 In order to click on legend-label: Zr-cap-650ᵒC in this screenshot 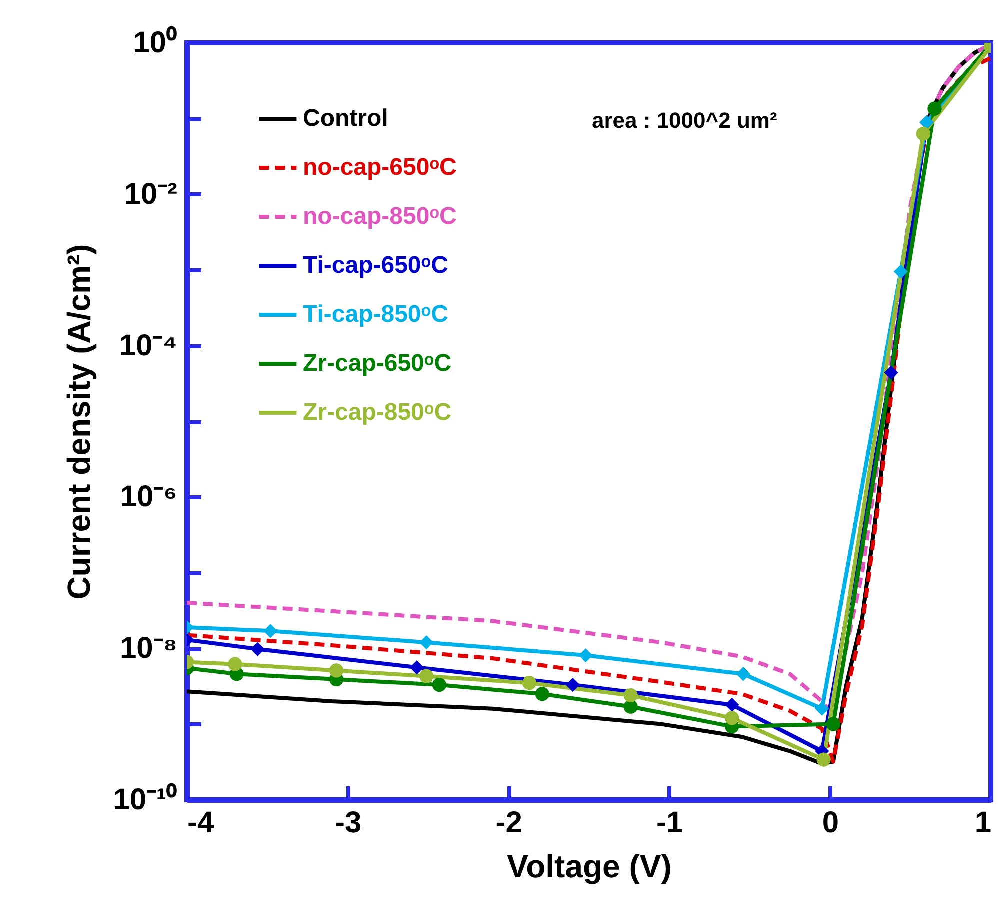, I will do `click(377, 363)`.